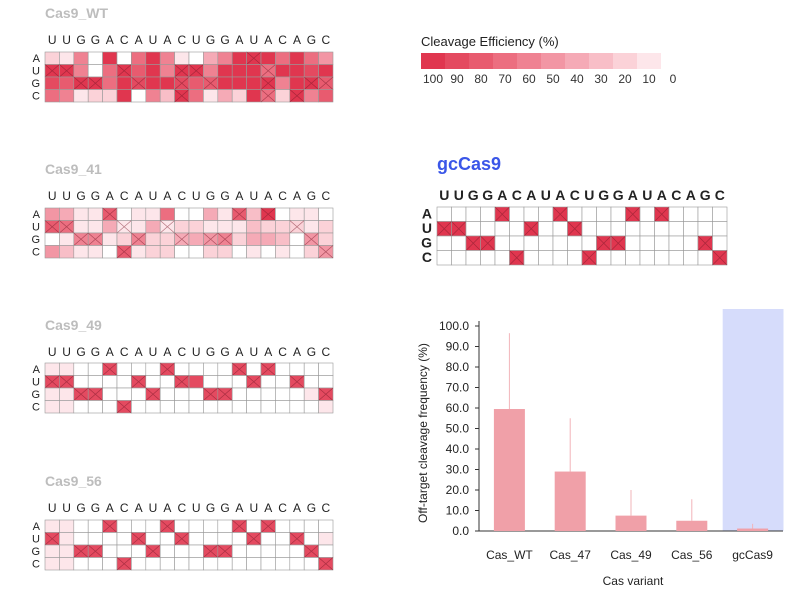  What do you see at coordinates (35, 552) in the screenshot?
I see `row-base-label: G` at bounding box center [35, 552].